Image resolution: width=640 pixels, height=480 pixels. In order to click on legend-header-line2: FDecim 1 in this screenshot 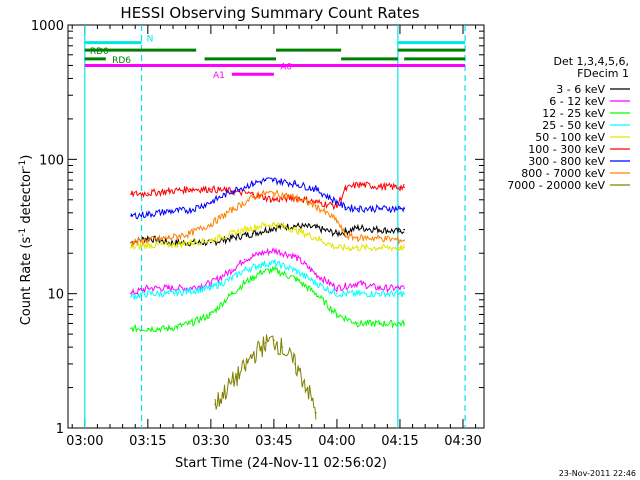, I will do `click(603, 73)`.